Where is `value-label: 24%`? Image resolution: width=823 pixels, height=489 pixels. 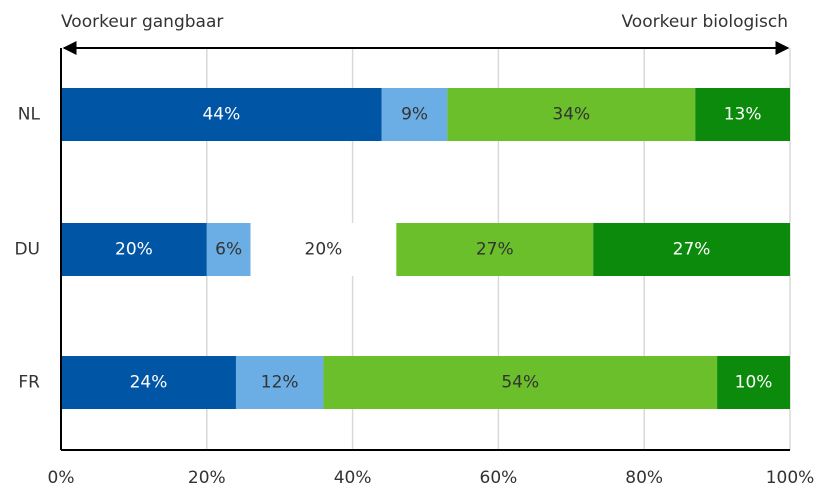 value-label: 24% is located at coordinates (149, 383).